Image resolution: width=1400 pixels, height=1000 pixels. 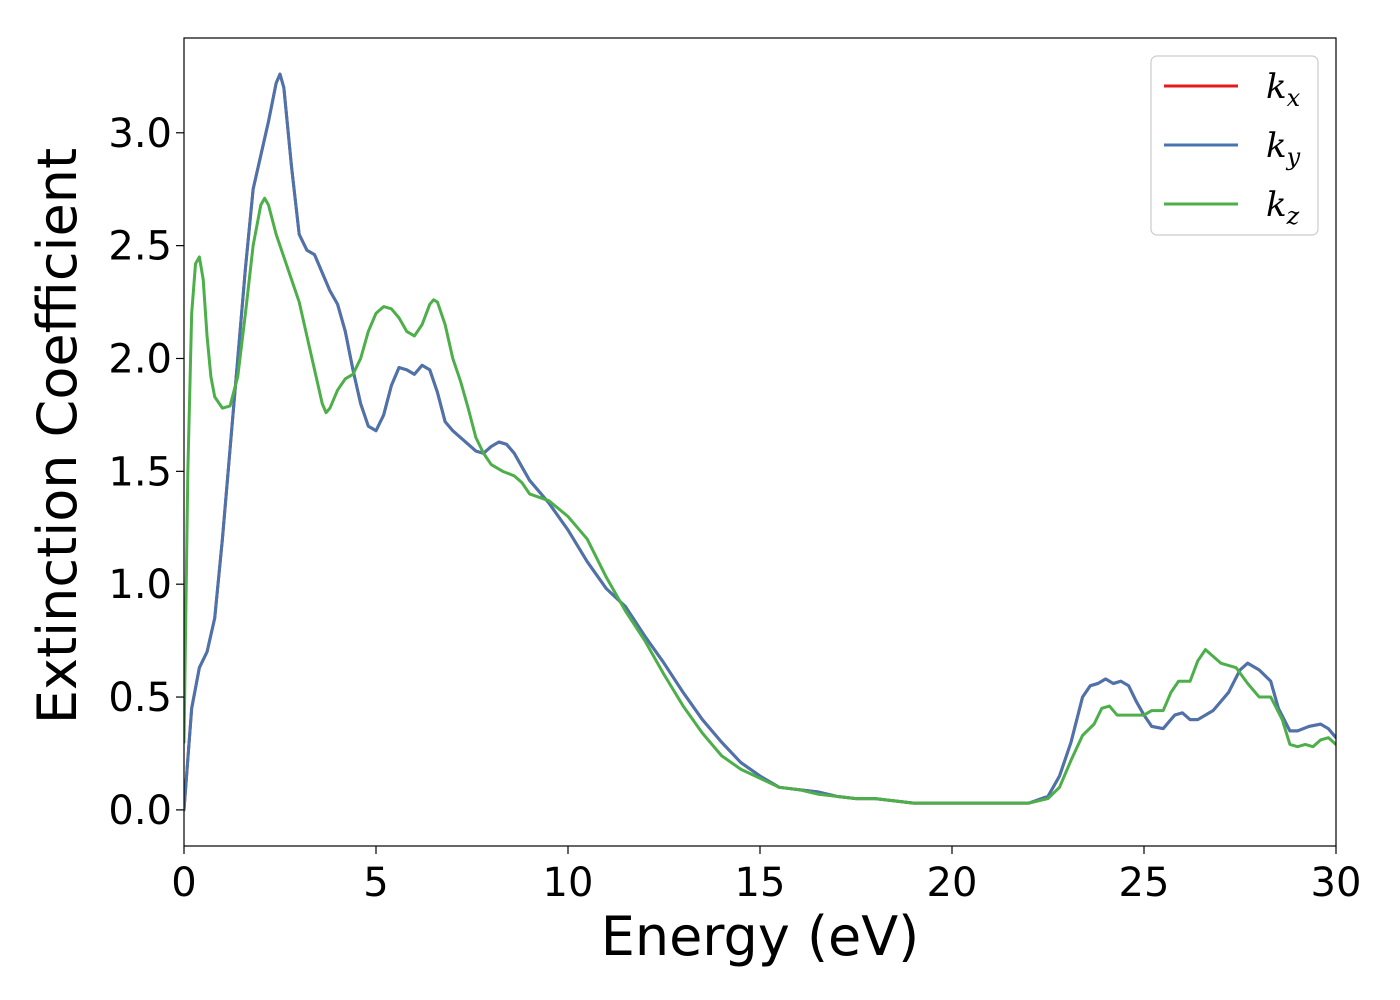 What do you see at coordinates (140, 698) in the screenshot?
I see `y-tick-label: 0.5` at bounding box center [140, 698].